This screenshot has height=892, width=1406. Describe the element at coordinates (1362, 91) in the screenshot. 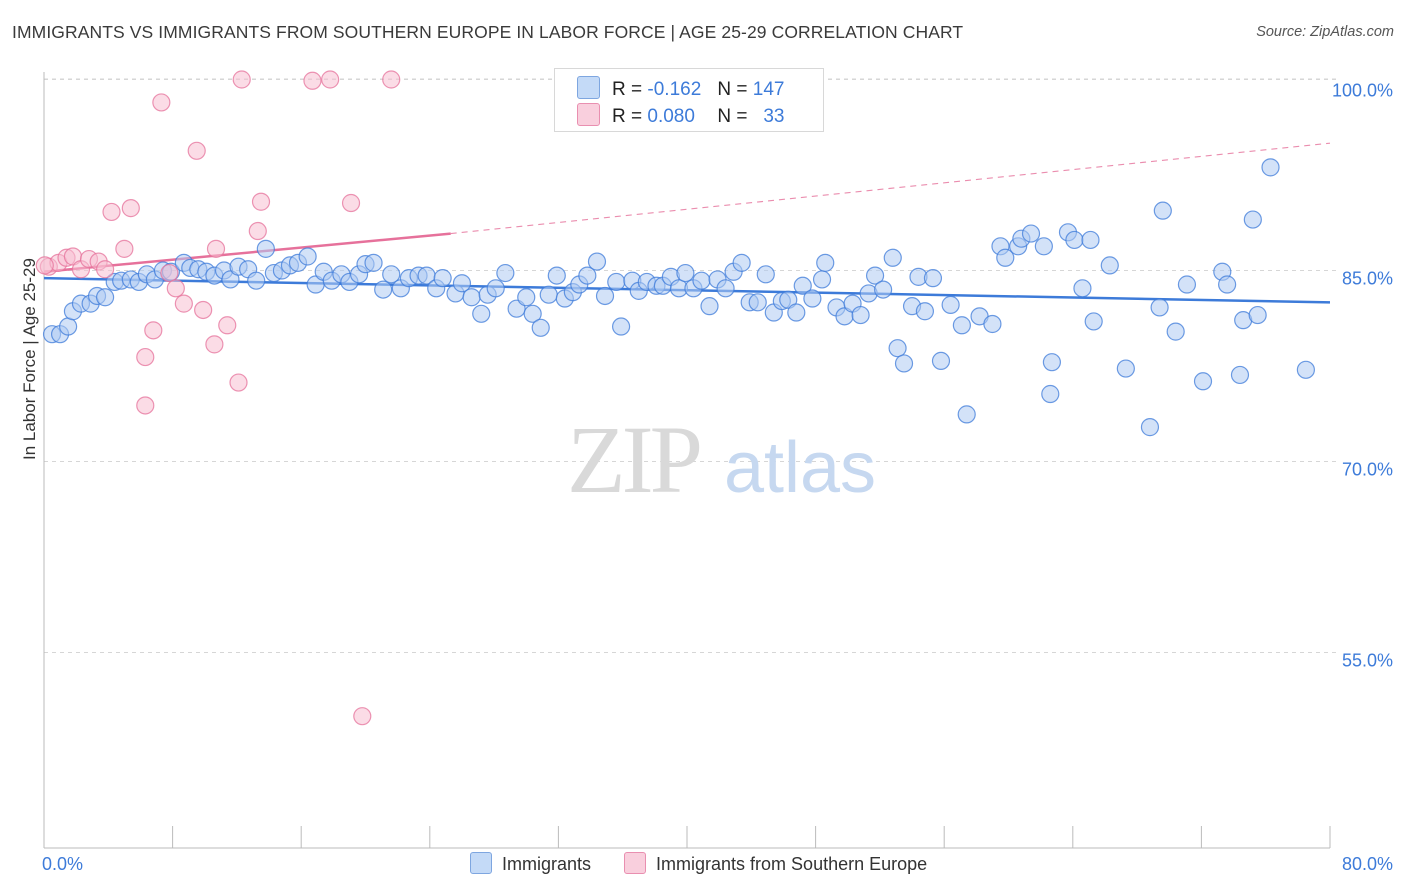

I see `y-tick-label: 100.0%` at that location.